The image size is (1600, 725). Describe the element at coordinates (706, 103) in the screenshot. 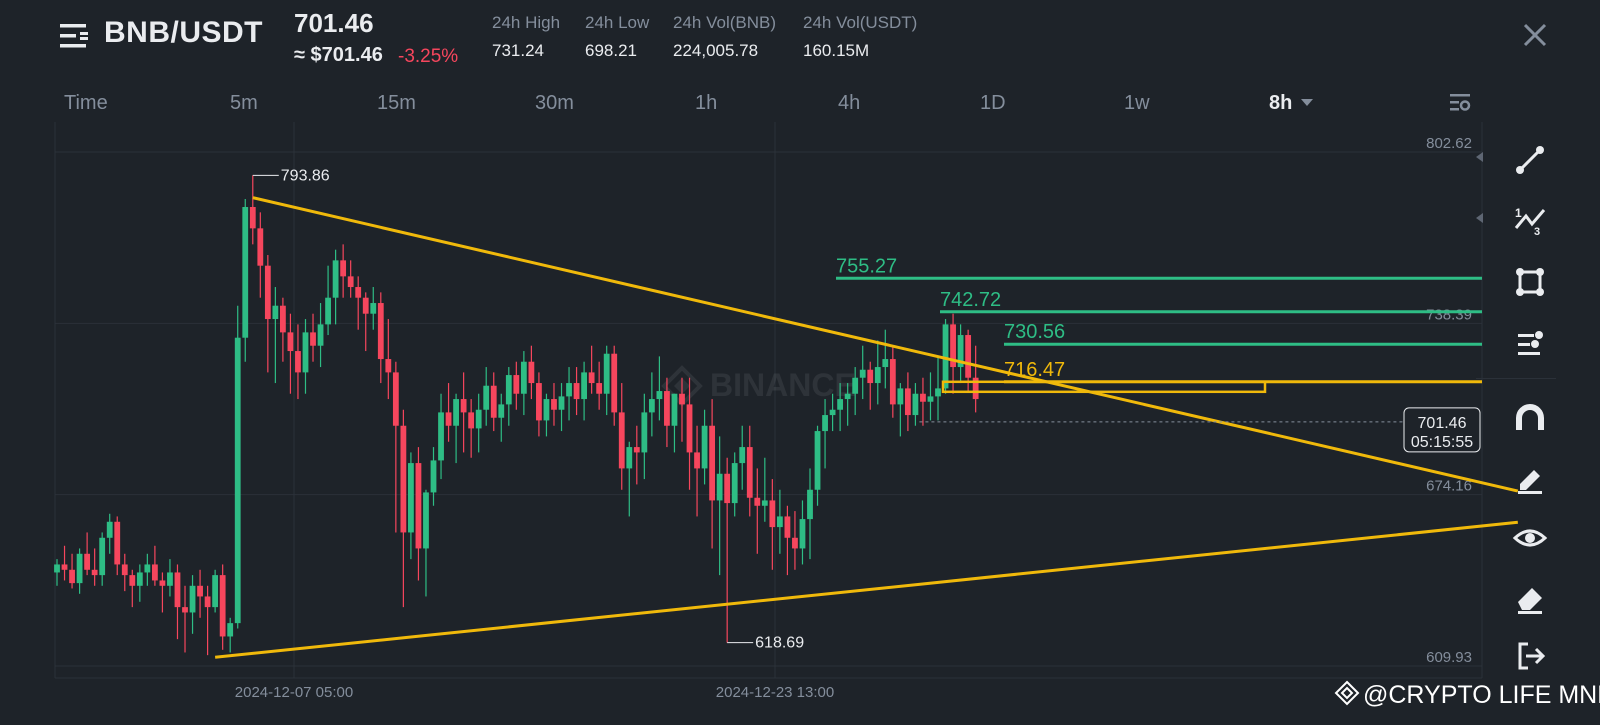

I see `tab-1h: 1h` at that location.